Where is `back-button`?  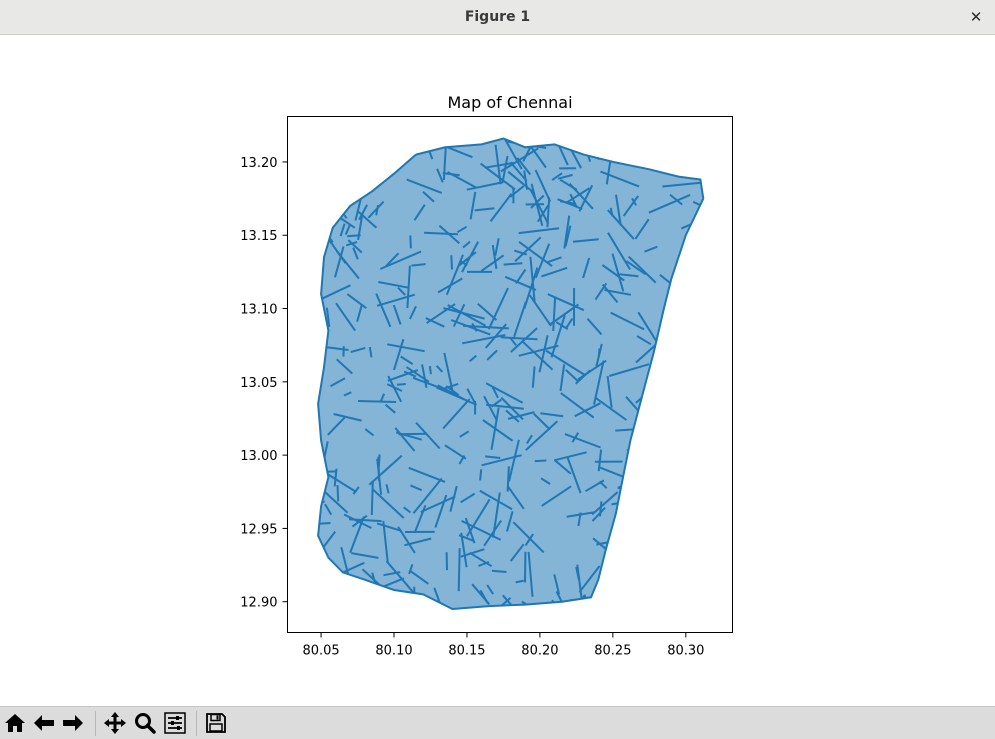 back-button is located at coordinates (44, 723).